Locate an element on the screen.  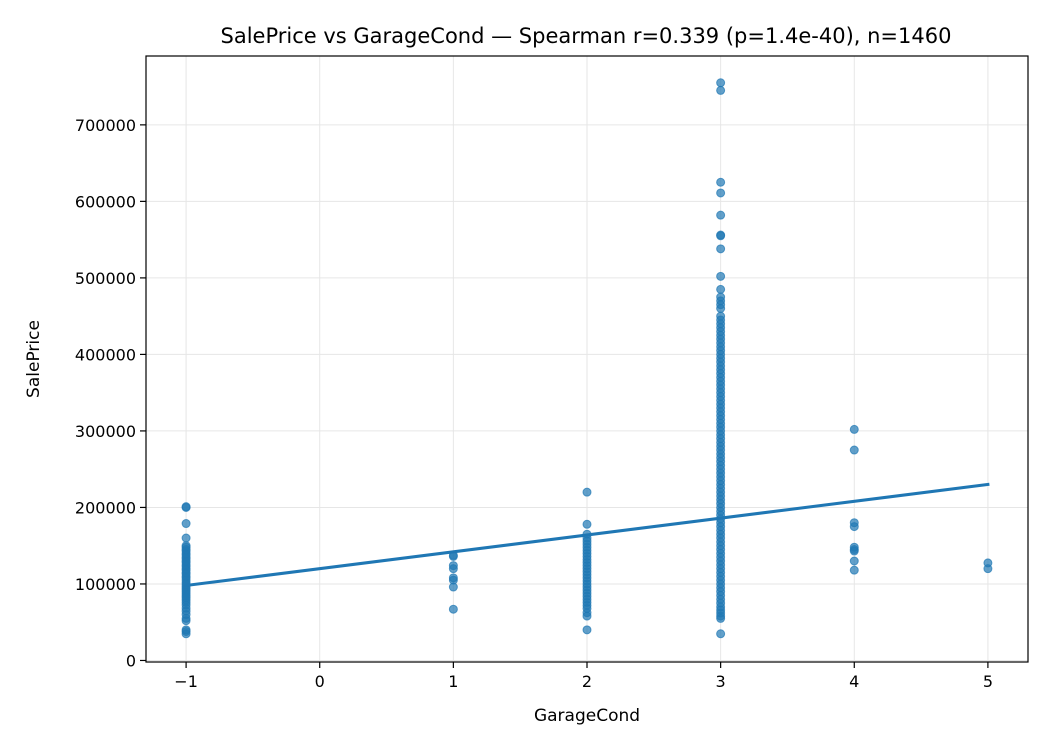
x-axis-label: GarageCond is located at coordinates (587, 716).